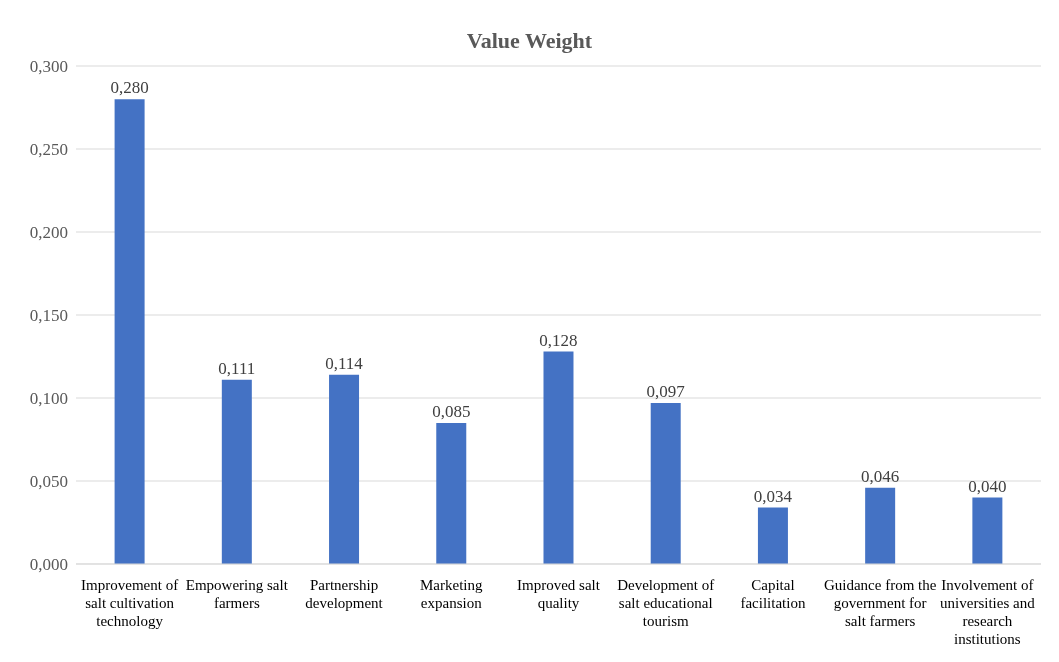 This screenshot has width=1059, height=662. What do you see at coordinates (773, 594) in the screenshot?
I see `x-tick-label: Capital facilitation` at bounding box center [773, 594].